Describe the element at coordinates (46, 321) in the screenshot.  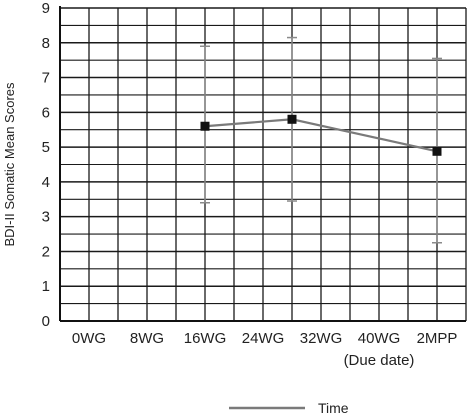
I see `y-tick-label: 0` at that location.